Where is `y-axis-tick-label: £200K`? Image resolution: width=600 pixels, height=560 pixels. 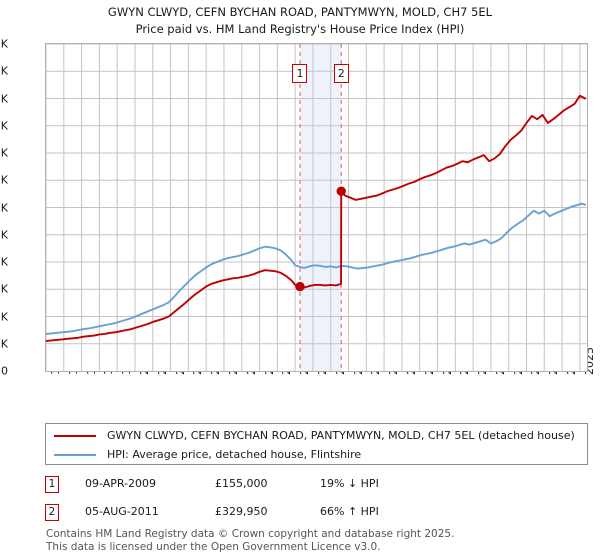 y-axis-tick-label: £200K is located at coordinates (4, 262).